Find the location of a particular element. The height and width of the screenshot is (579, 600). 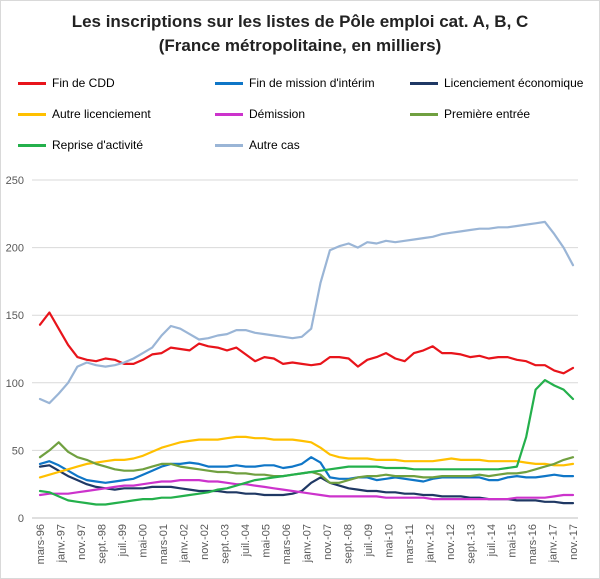

x-tick-label: mai-15 is located at coordinates (513, 541).